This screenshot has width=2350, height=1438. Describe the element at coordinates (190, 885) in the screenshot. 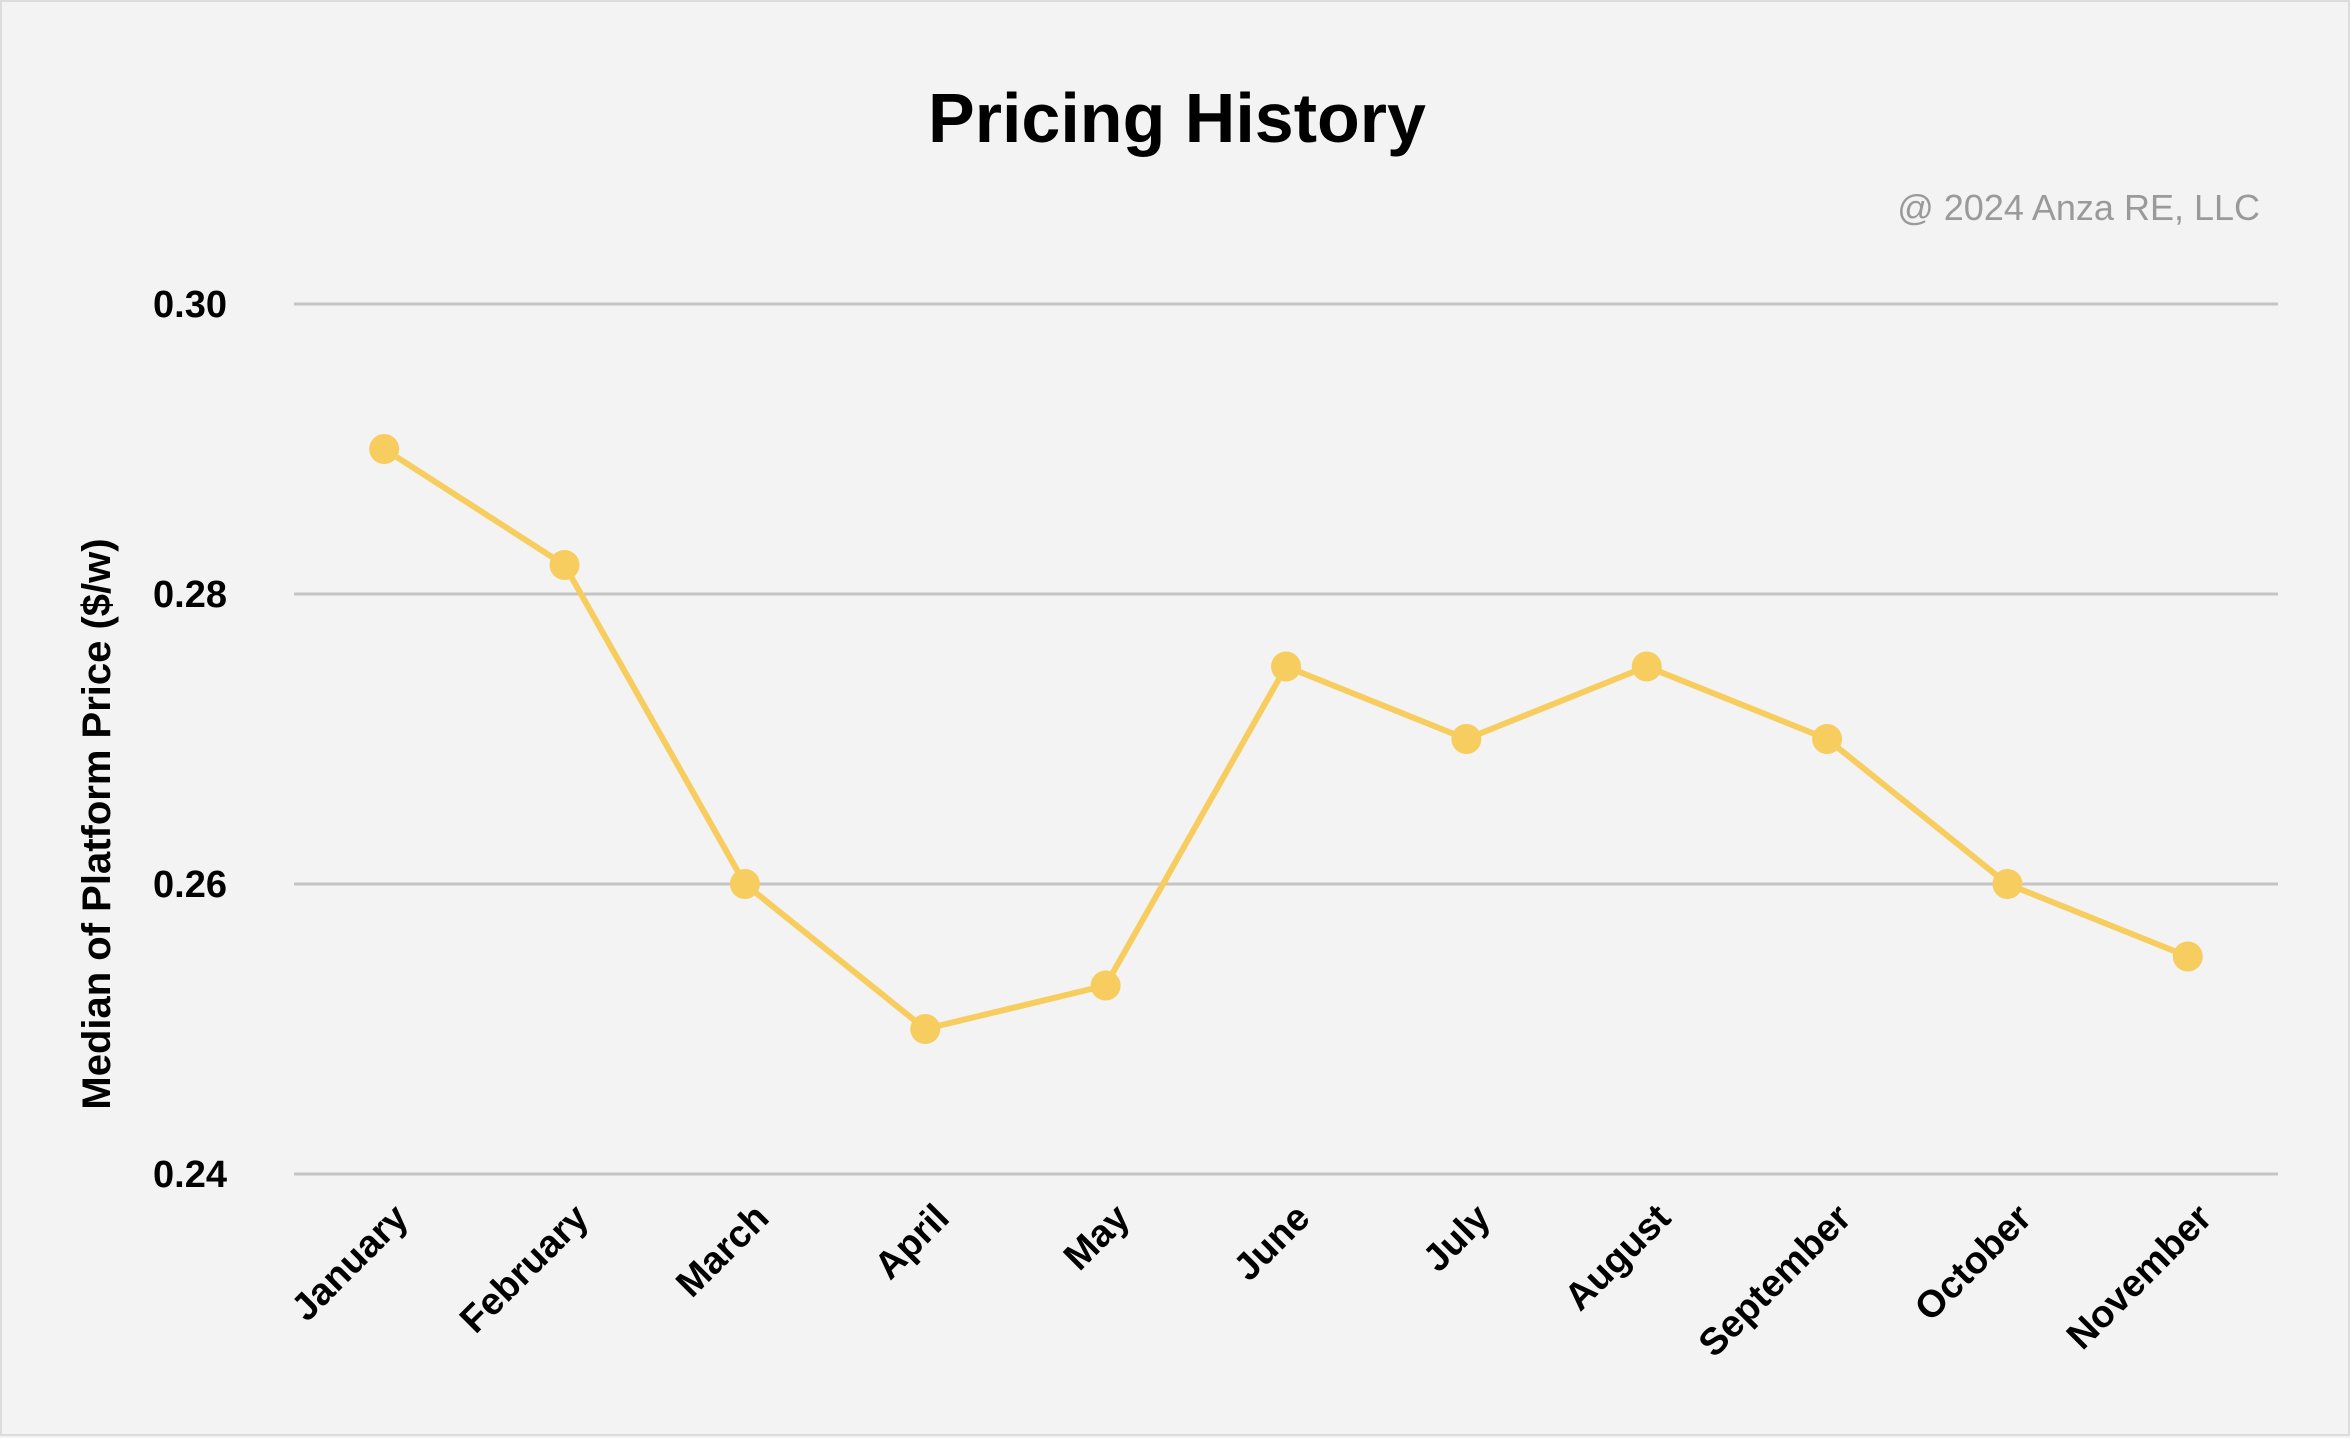

I see `y-tick-label: 0.26` at that location.